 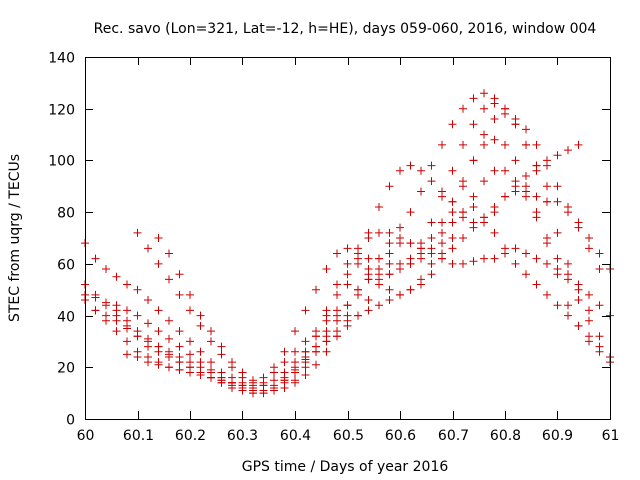 I want to click on x-tick-label: 60.6, so click(x=400, y=436).